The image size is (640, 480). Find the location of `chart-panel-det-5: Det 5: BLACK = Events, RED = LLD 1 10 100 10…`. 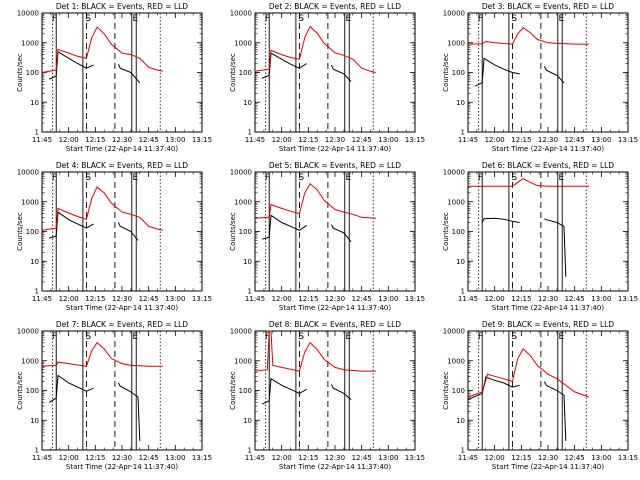

chart-panel-det-5: Det 5: BLACK = Events, RED = LLD 1 10 100 10… is located at coordinates (327, 236).